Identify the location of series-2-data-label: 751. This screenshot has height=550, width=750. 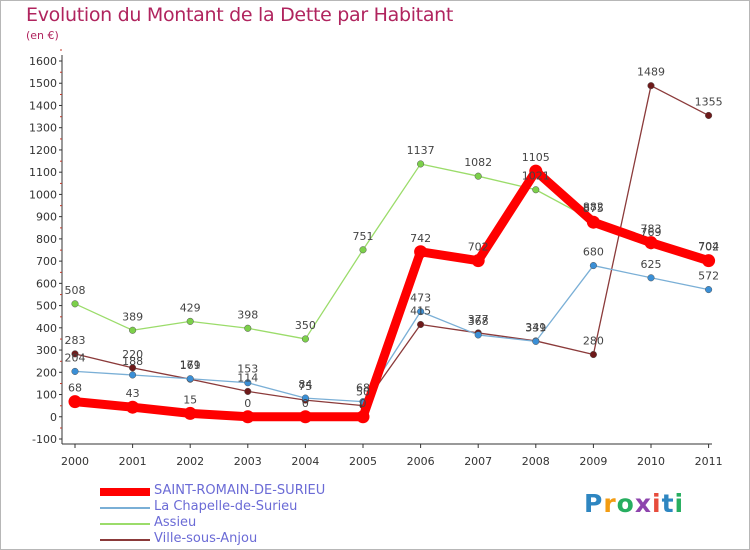
(363, 236).